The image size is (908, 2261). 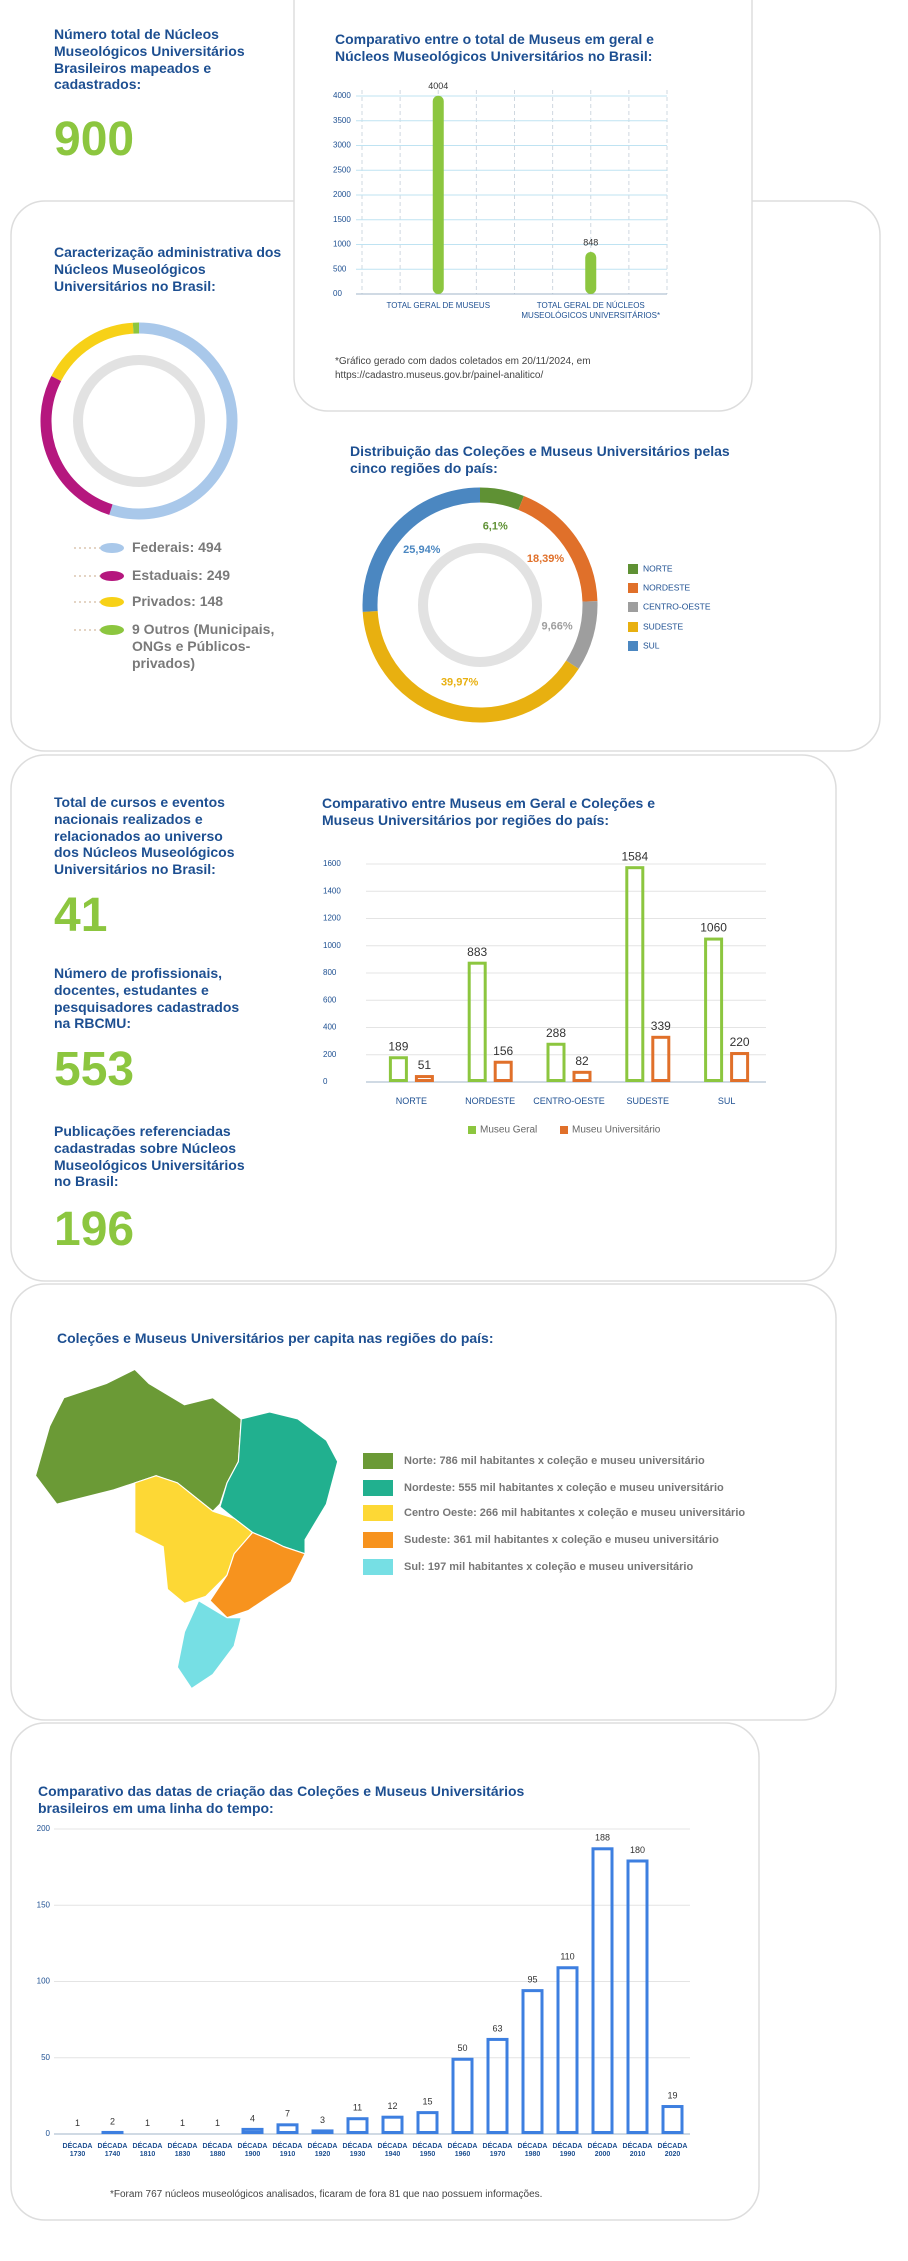 What do you see at coordinates (330, 972) in the screenshot?
I see `y-tick-label: 800` at bounding box center [330, 972].